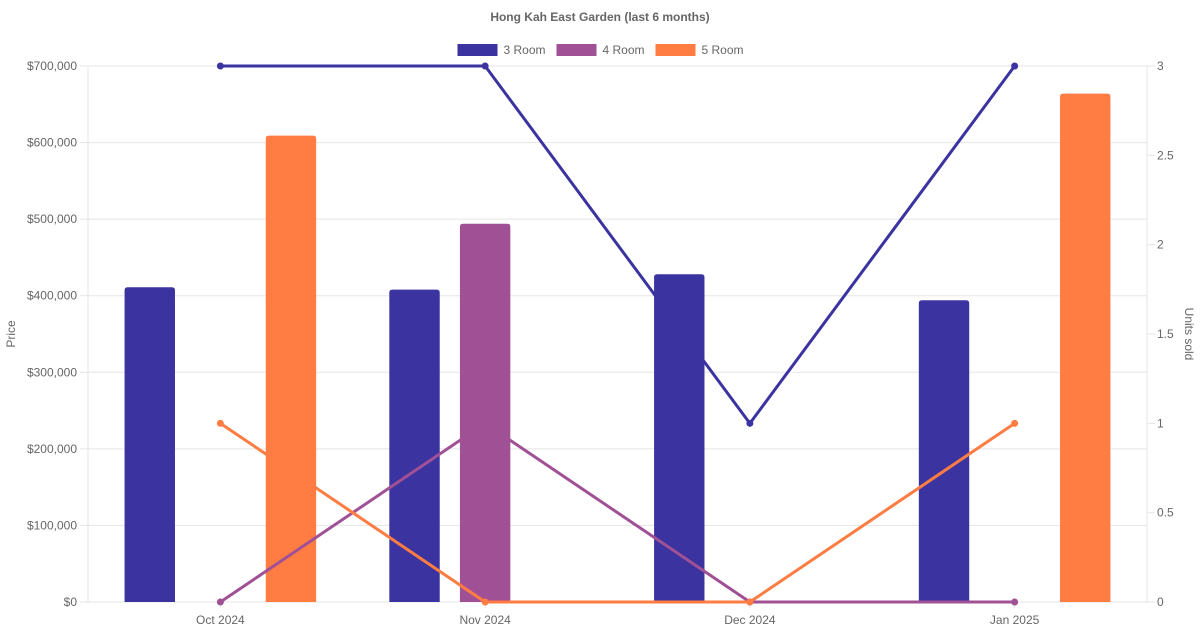 The width and height of the screenshot is (1200, 630). What do you see at coordinates (71, 602) in the screenshot?
I see `left-tick-label: $0` at bounding box center [71, 602].